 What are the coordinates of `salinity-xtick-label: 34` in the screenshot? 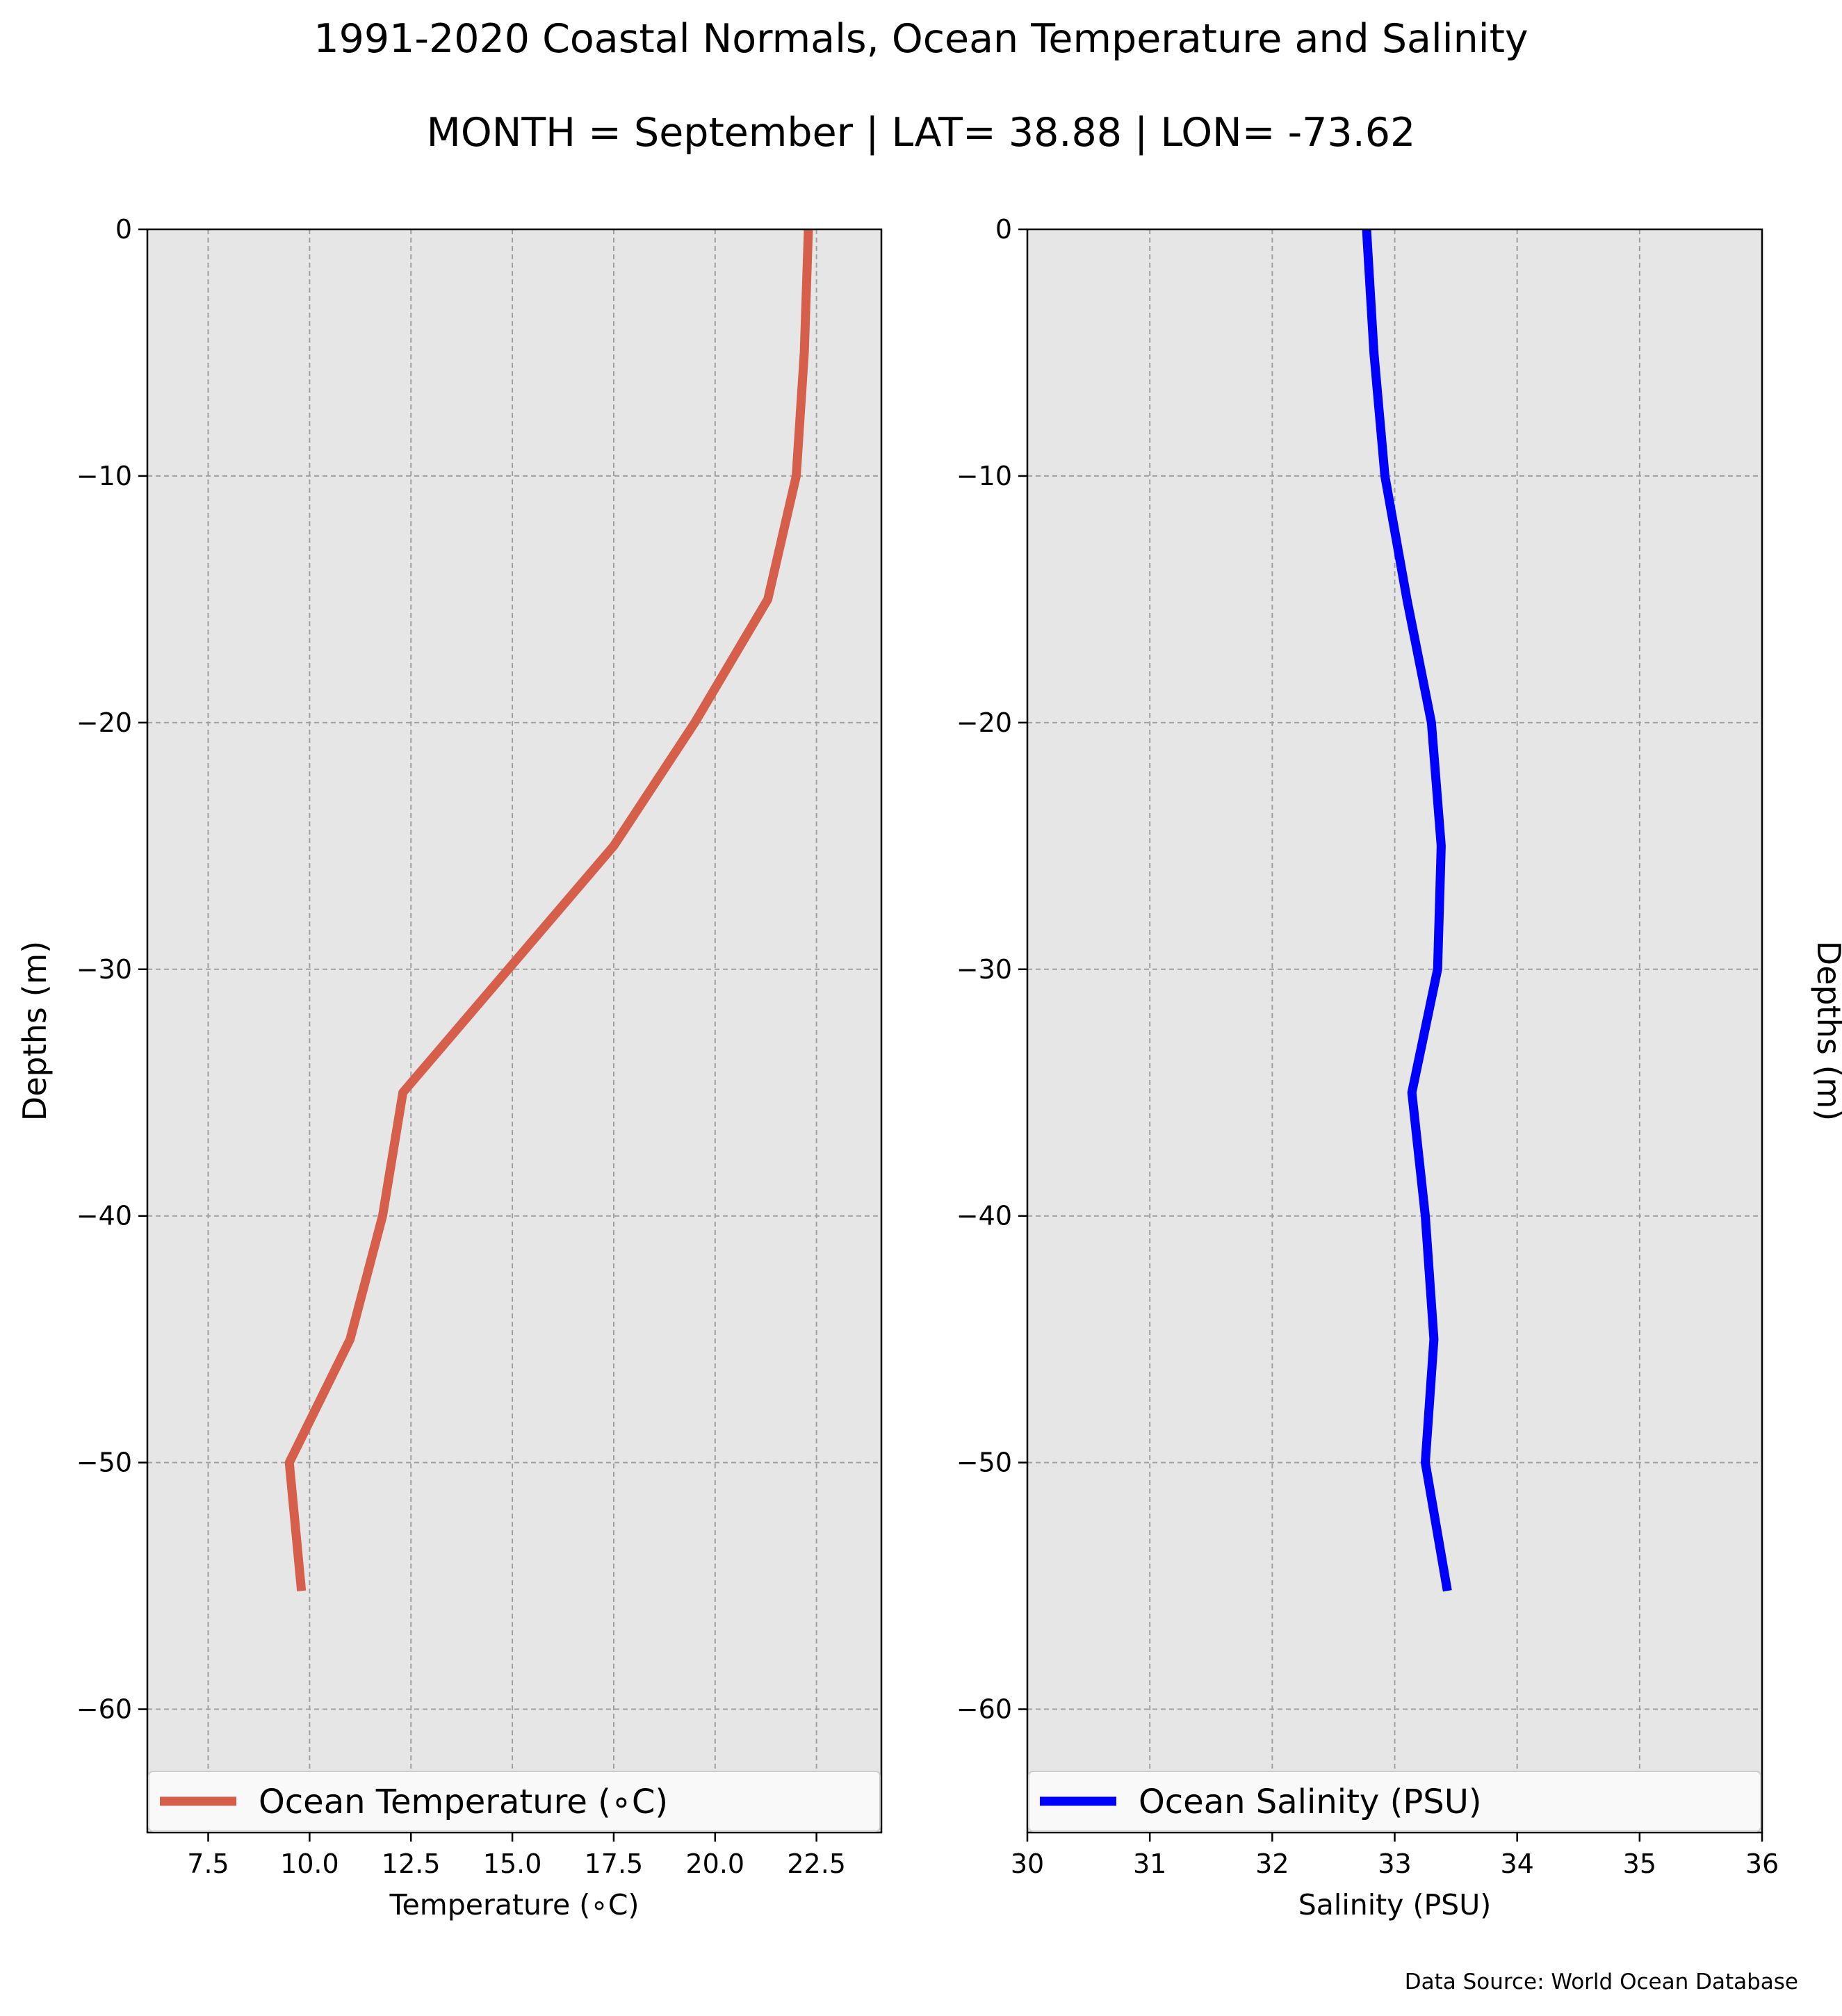 It's located at (1516, 1864).